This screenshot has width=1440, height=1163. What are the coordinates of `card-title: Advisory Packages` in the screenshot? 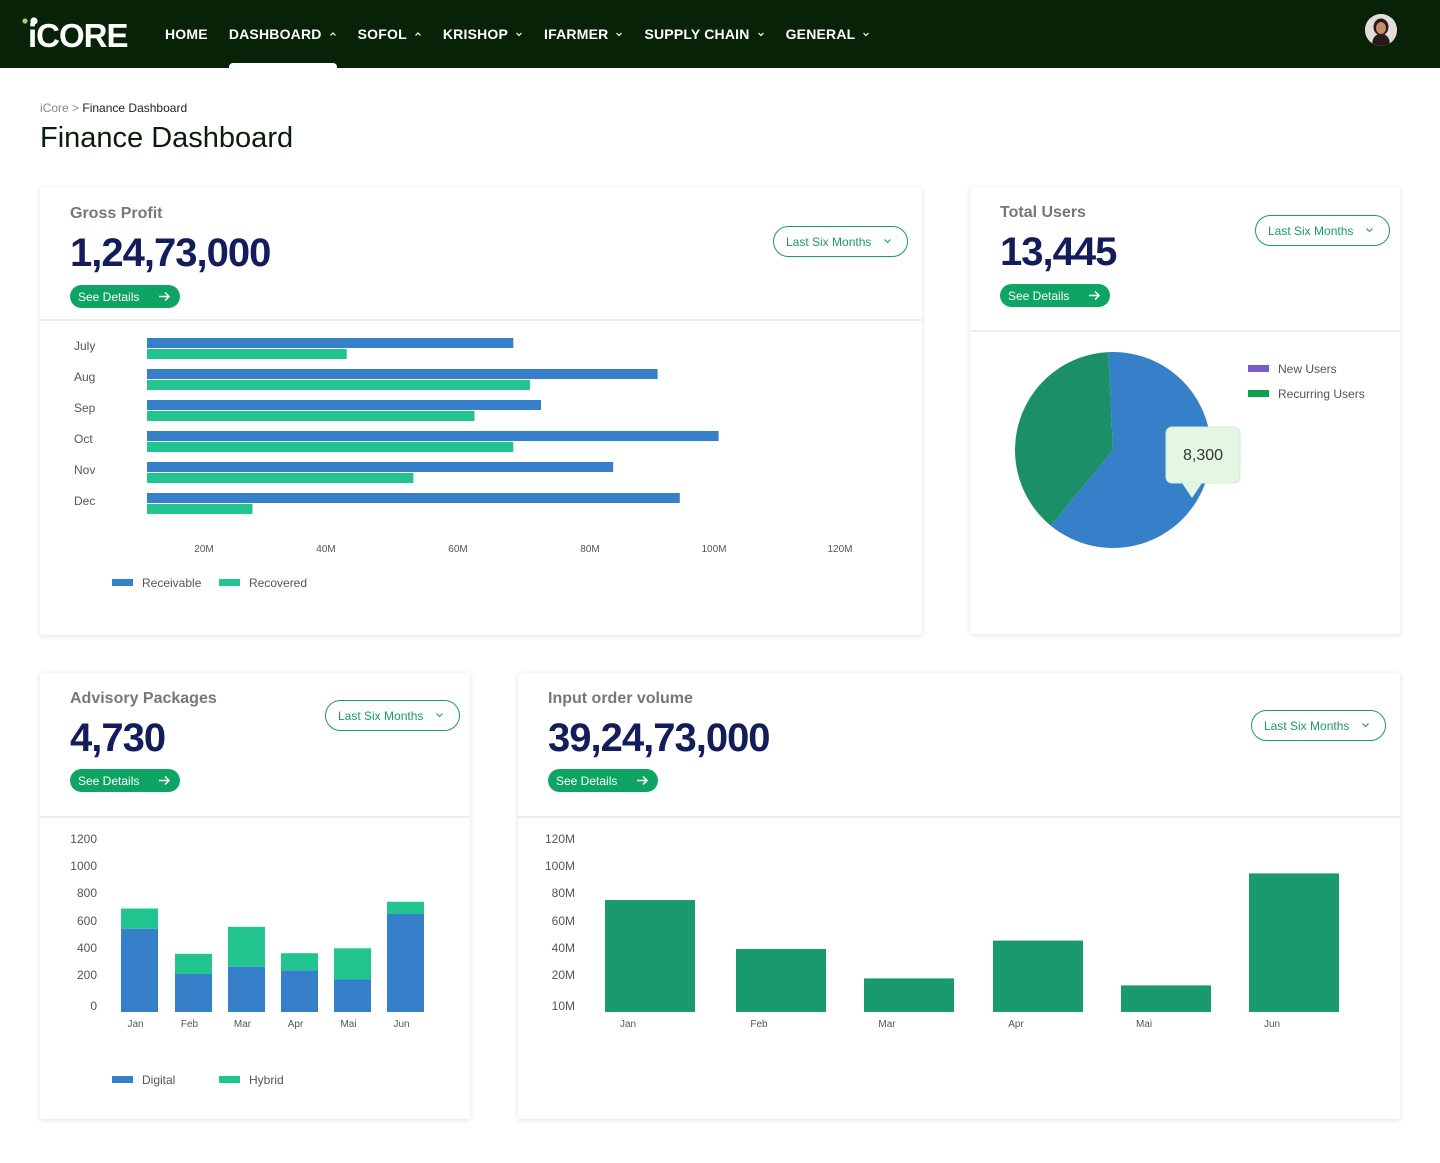 It's located at (143, 698).